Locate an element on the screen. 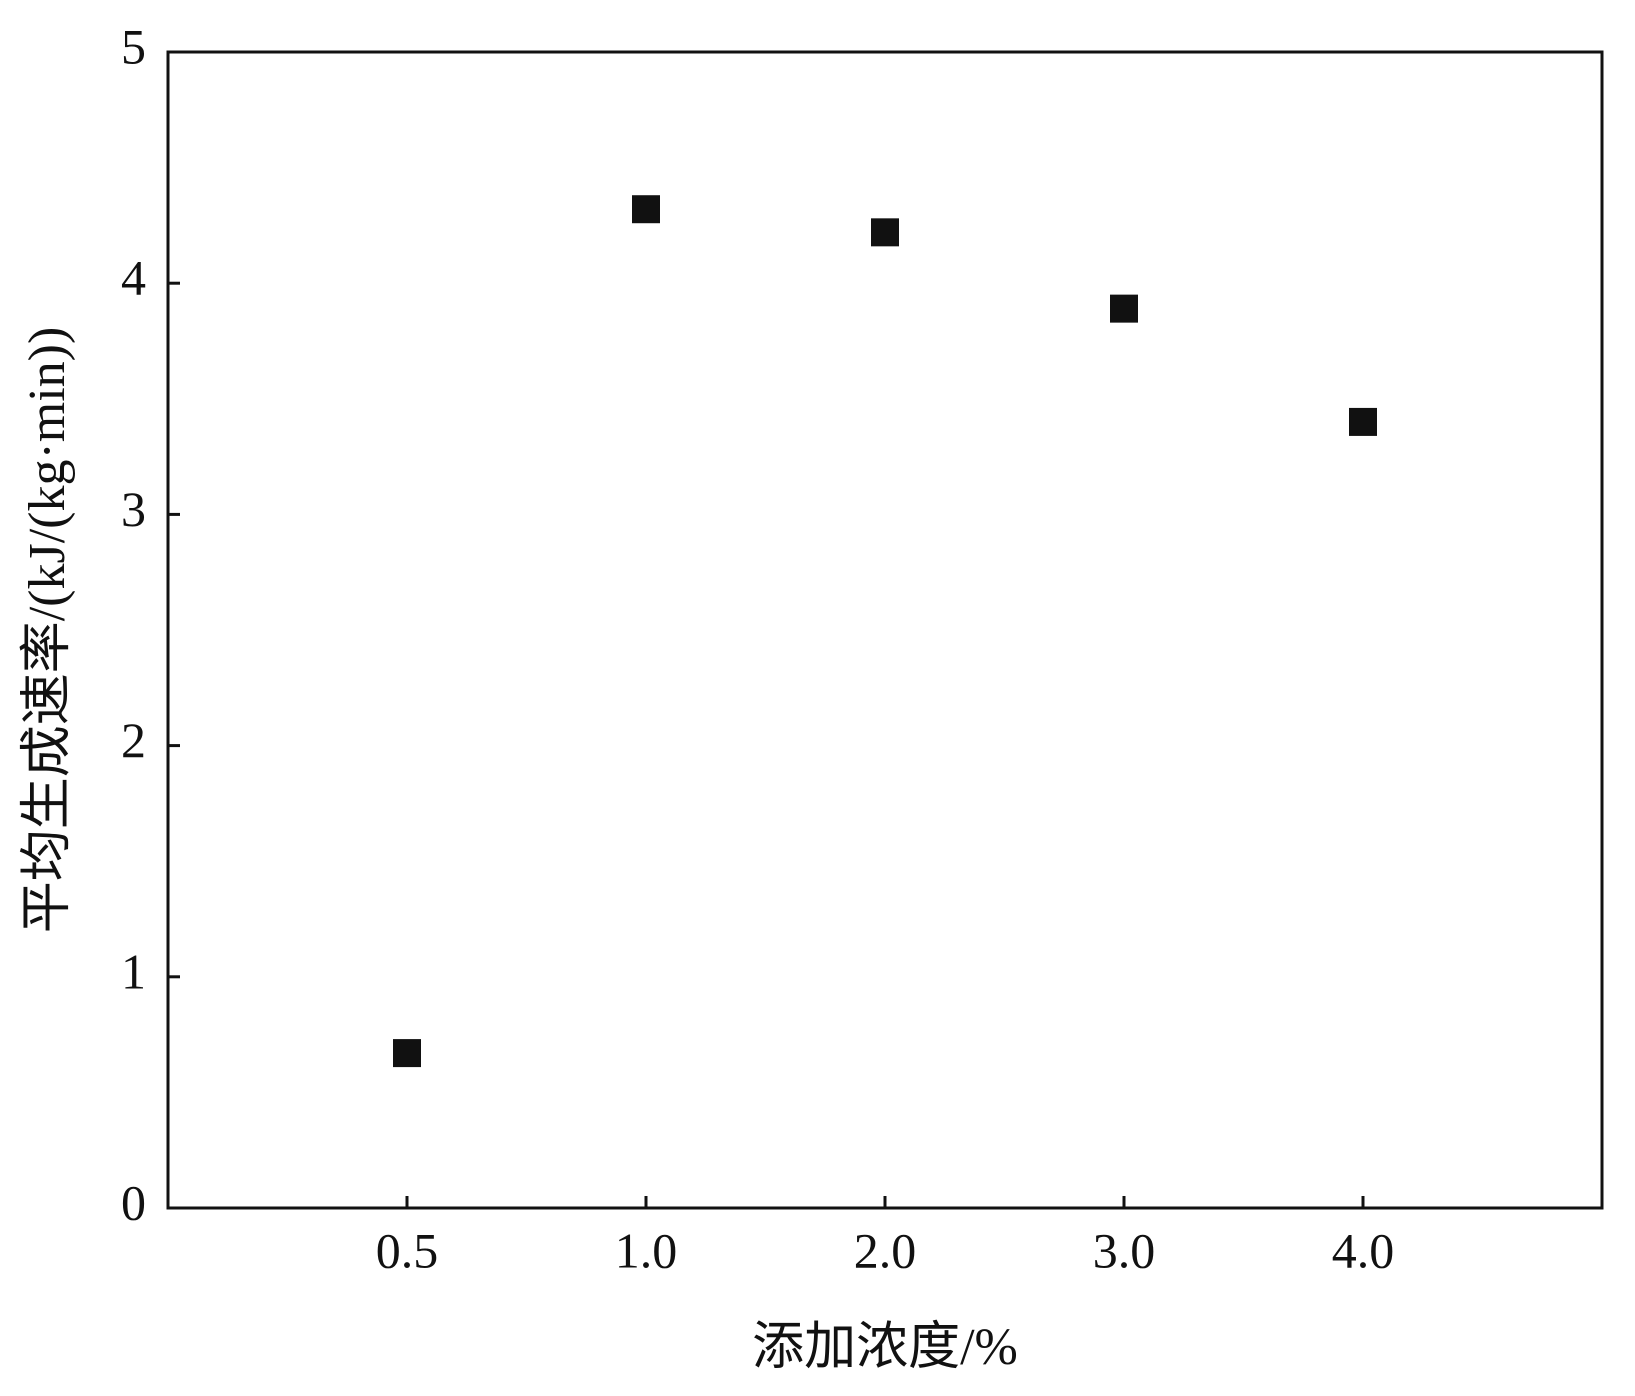  x-axis-title: 添加浓度/% is located at coordinates (885, 1347).